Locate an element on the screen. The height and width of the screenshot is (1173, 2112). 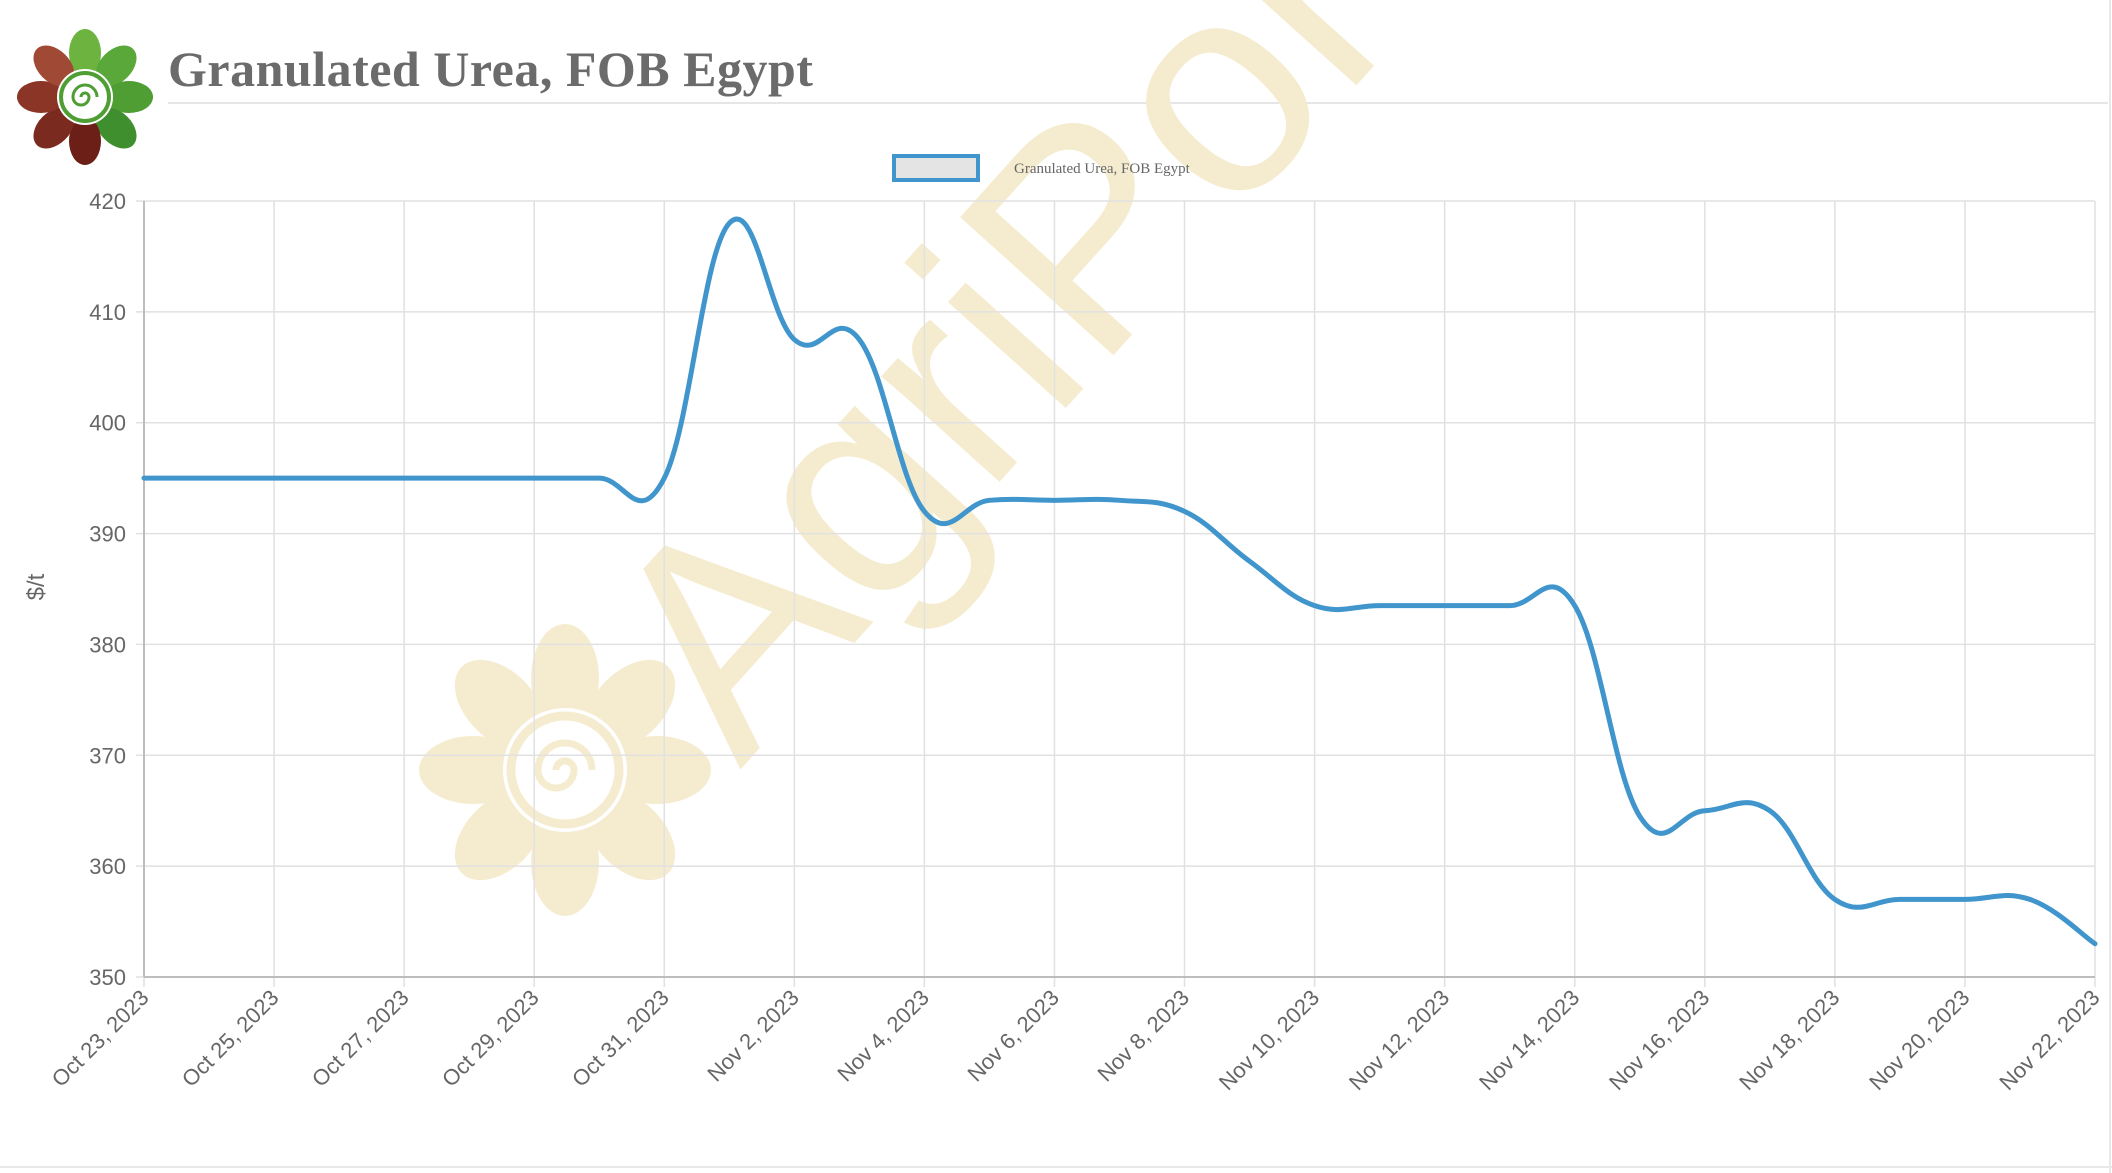
x-tick-label: Oct 25, 2023 is located at coordinates (230, 1038).